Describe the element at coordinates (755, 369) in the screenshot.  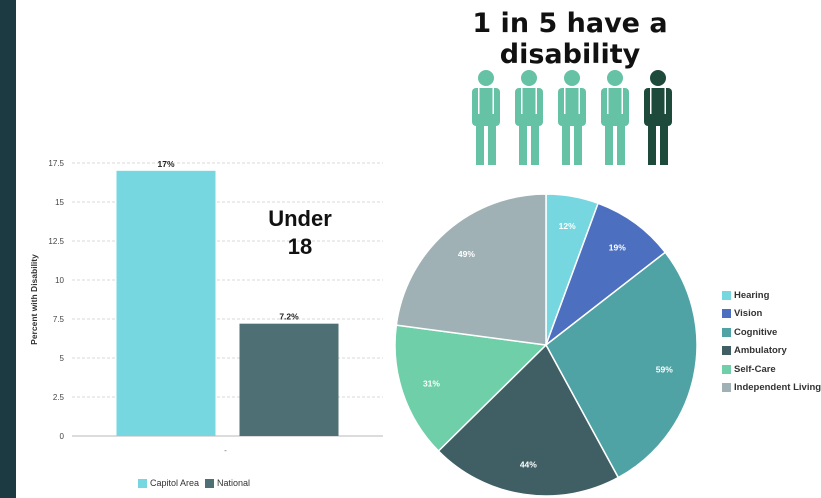
I see `legend-label: Self-Care` at that location.